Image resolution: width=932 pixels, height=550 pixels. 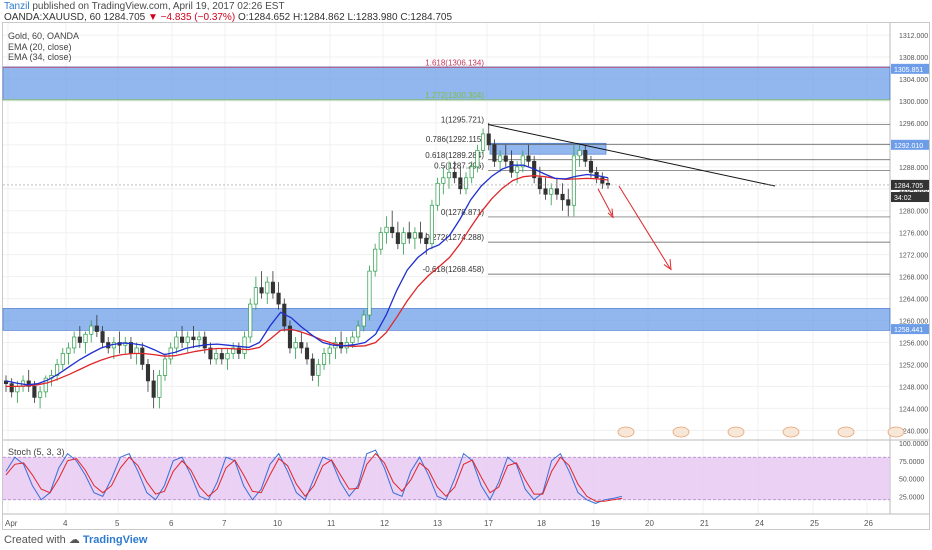 What do you see at coordinates (124, 17) in the screenshot?
I see `last-price: 1284.705` at bounding box center [124, 17].